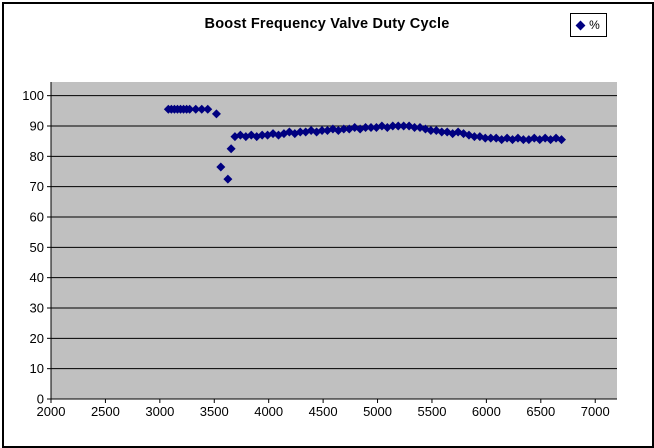 This screenshot has height=448, width=654. What do you see at coordinates (37, 125) in the screenshot?
I see `y-tick-label-90: 90` at bounding box center [37, 125].